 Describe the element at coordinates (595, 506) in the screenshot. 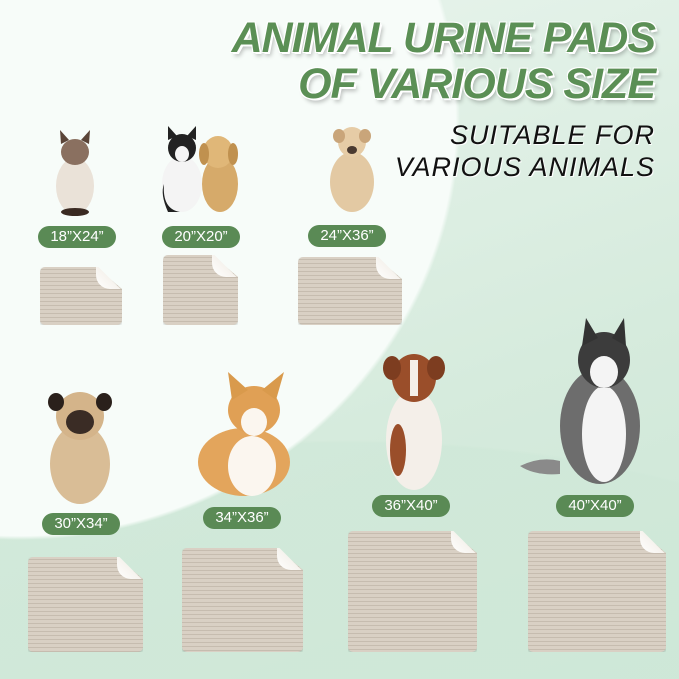

I see `size-label-40x40: 40”X40”` at that location.